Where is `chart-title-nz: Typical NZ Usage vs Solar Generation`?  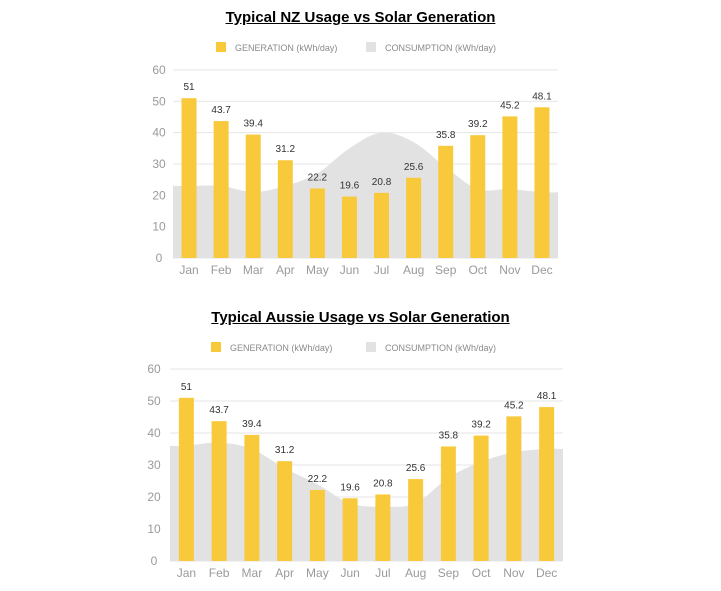
chart-title-nz: Typical NZ Usage vs Solar Generation is located at coordinates (360, 17).